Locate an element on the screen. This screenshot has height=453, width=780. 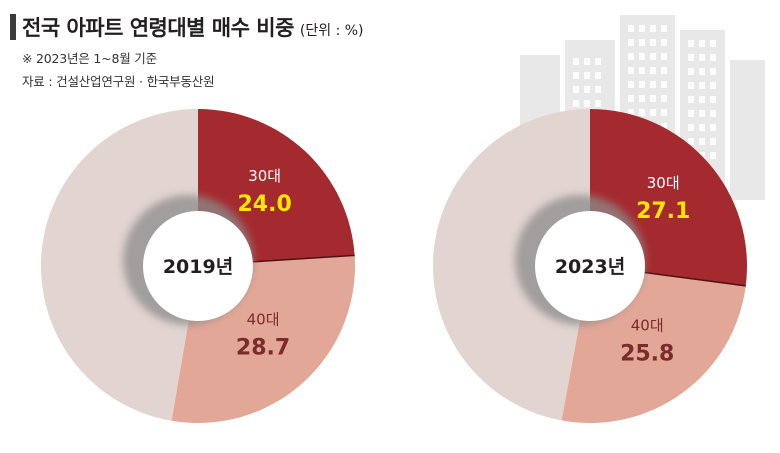
title-accent-bar is located at coordinates (13, 27).